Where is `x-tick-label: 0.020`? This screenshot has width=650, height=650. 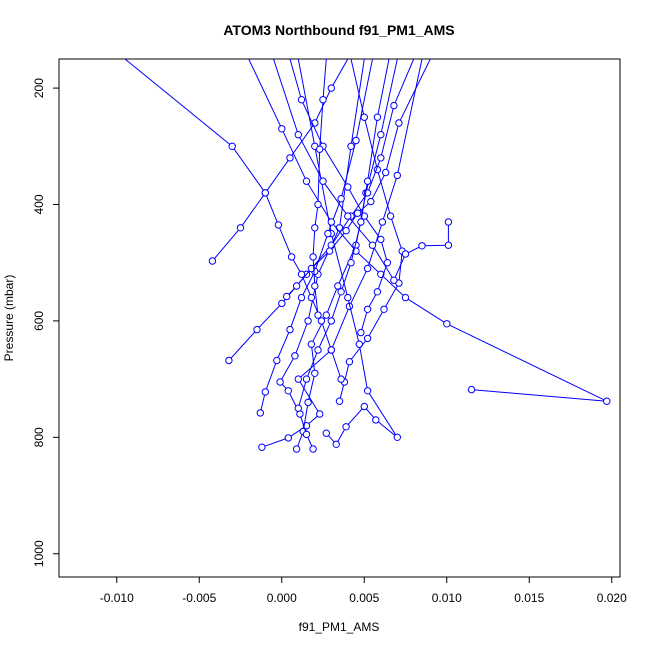 x-tick-label: 0.020 is located at coordinates (612, 598).